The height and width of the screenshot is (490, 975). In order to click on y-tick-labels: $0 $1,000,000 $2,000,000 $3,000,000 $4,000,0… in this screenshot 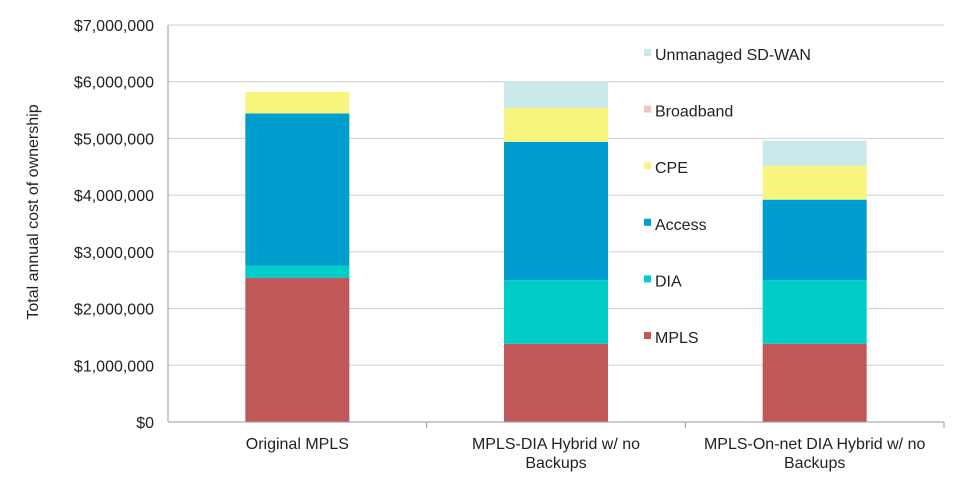, I will do `click(114, 225)`.